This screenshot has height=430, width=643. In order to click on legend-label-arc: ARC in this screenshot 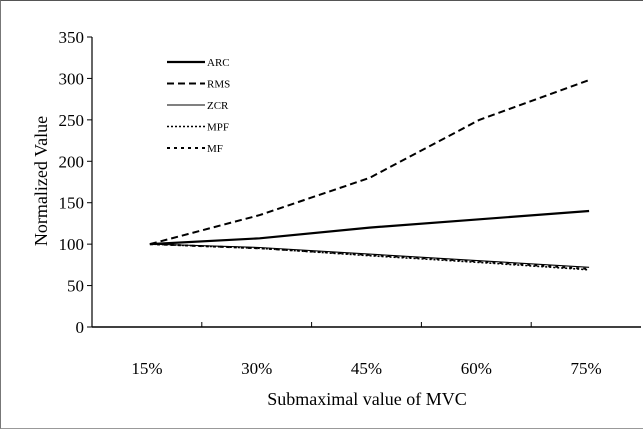, I will do `click(218, 63)`.